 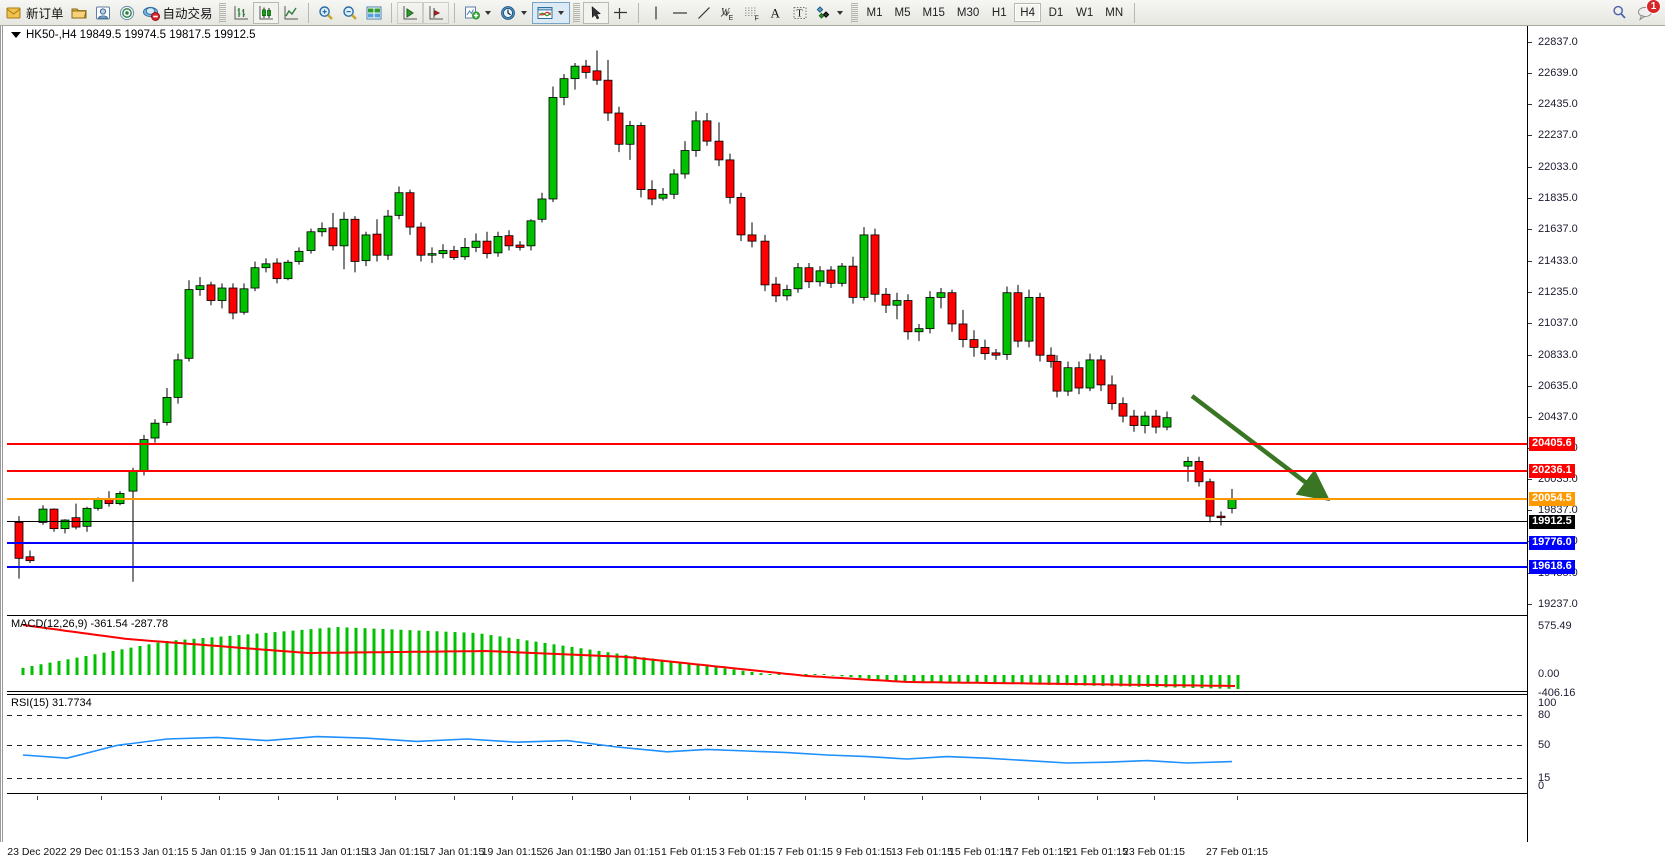 What do you see at coordinates (337, 852) in the screenshot?
I see `time-tick-label: 11 Jan 01:15` at bounding box center [337, 852].